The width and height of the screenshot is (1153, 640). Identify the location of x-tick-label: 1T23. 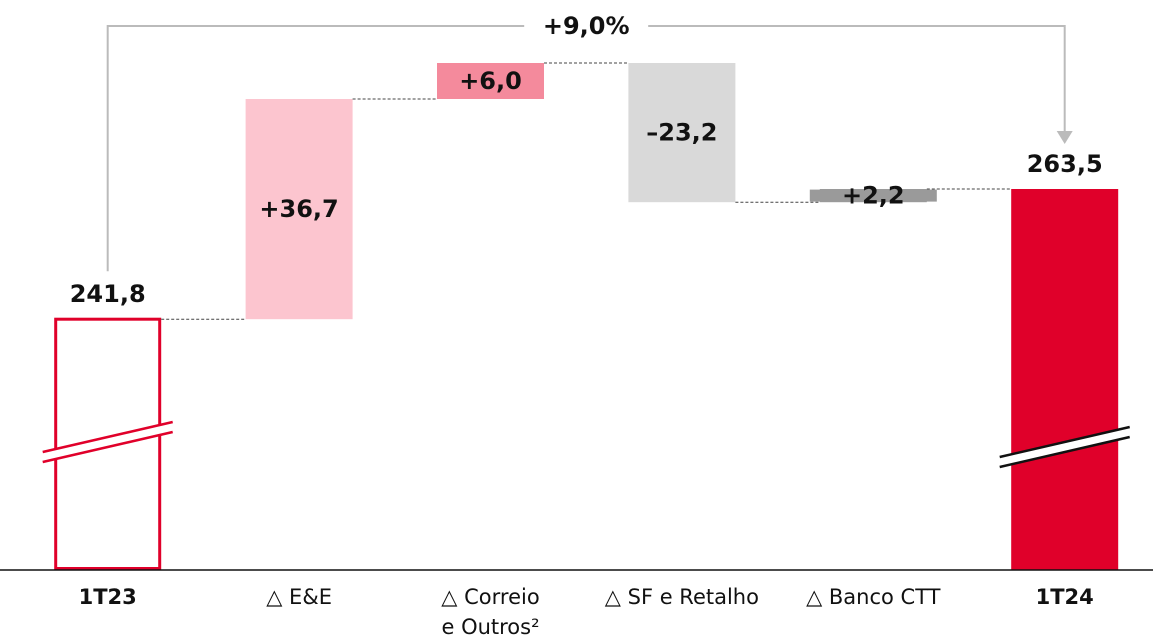
(107, 597).